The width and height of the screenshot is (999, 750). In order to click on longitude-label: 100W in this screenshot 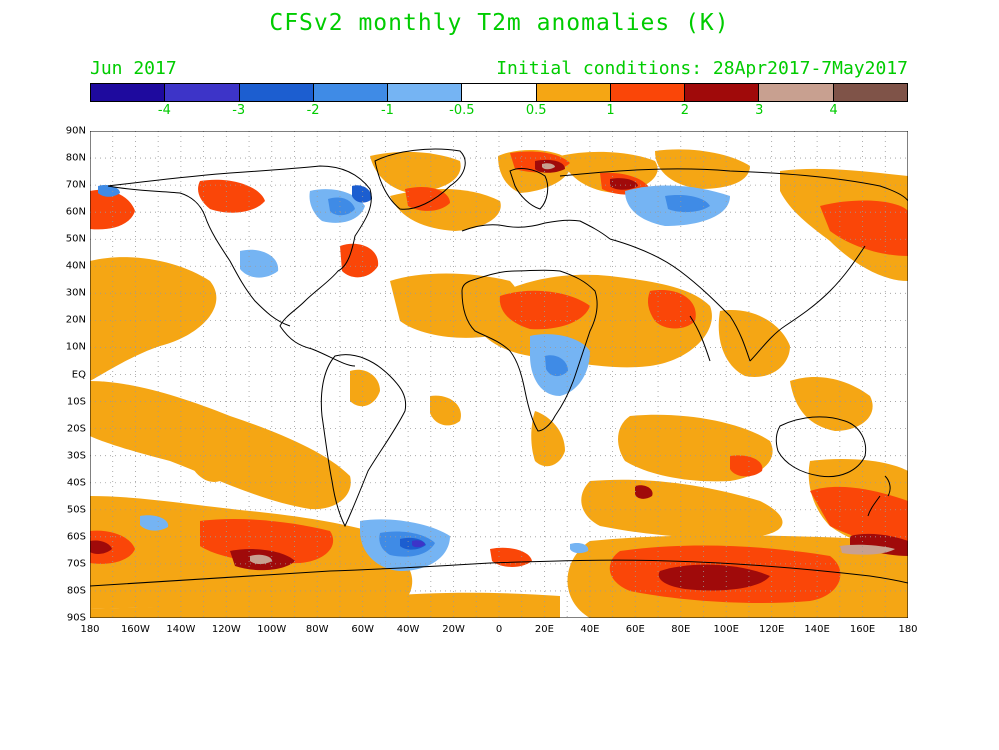, I will do `click(272, 629)`.